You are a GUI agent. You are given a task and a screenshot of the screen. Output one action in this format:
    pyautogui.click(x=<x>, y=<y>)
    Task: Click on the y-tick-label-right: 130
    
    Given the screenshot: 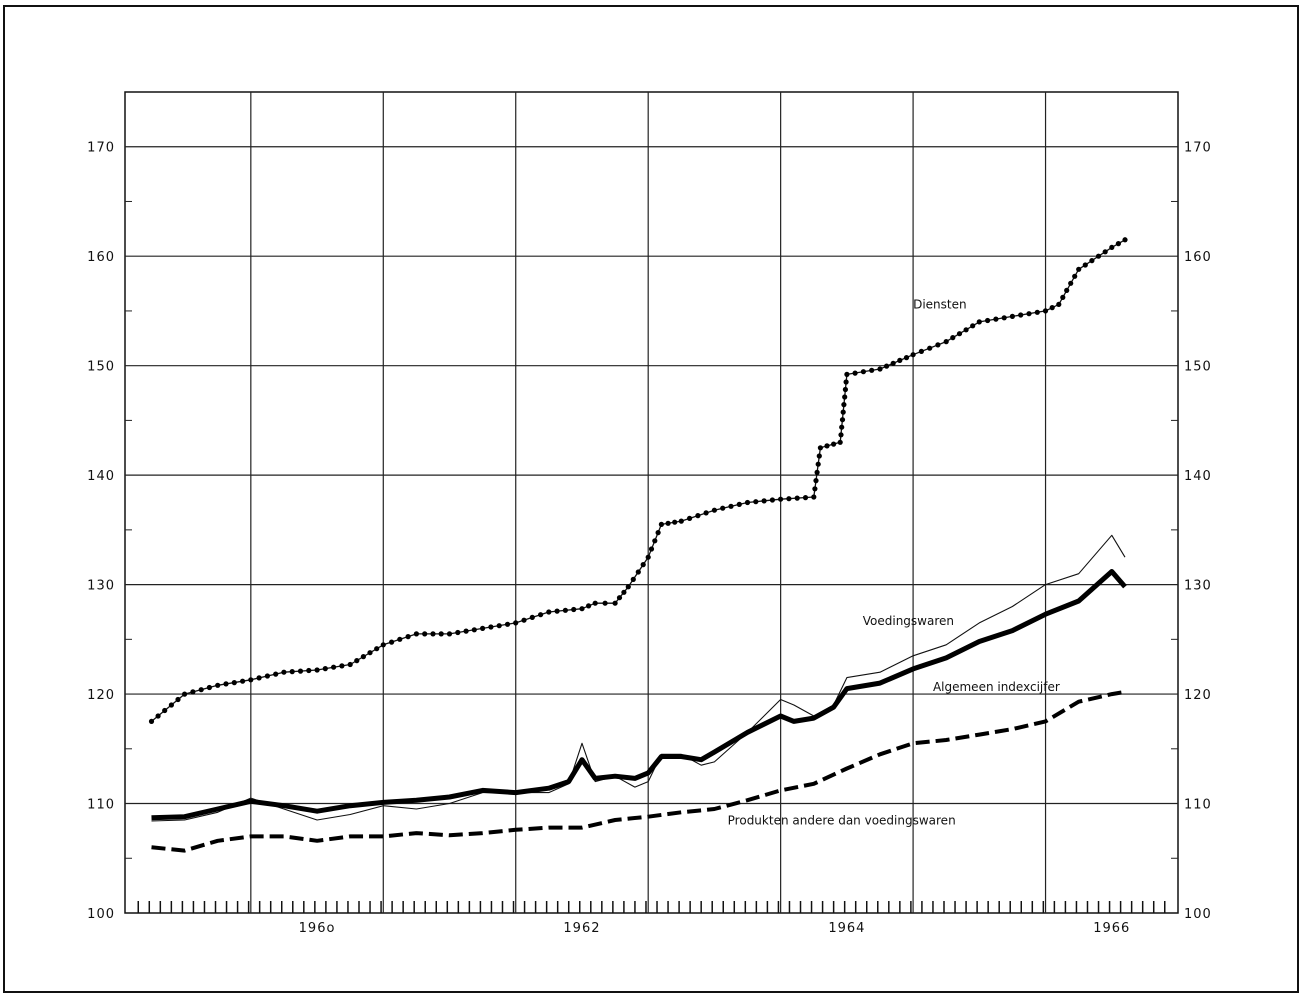 What is the action you would take?
    pyautogui.click(x=1198, y=586)
    